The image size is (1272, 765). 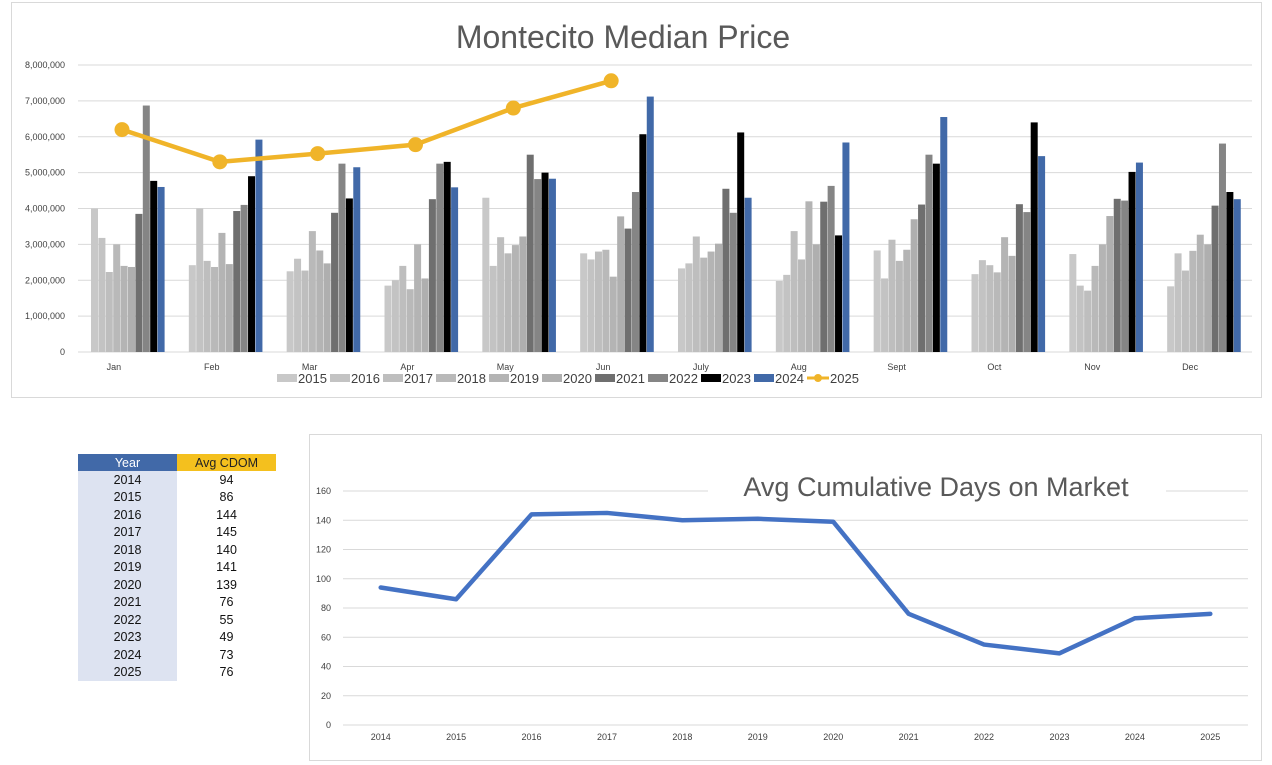 I want to click on legend-label-2020: 2020, so click(x=577, y=378).